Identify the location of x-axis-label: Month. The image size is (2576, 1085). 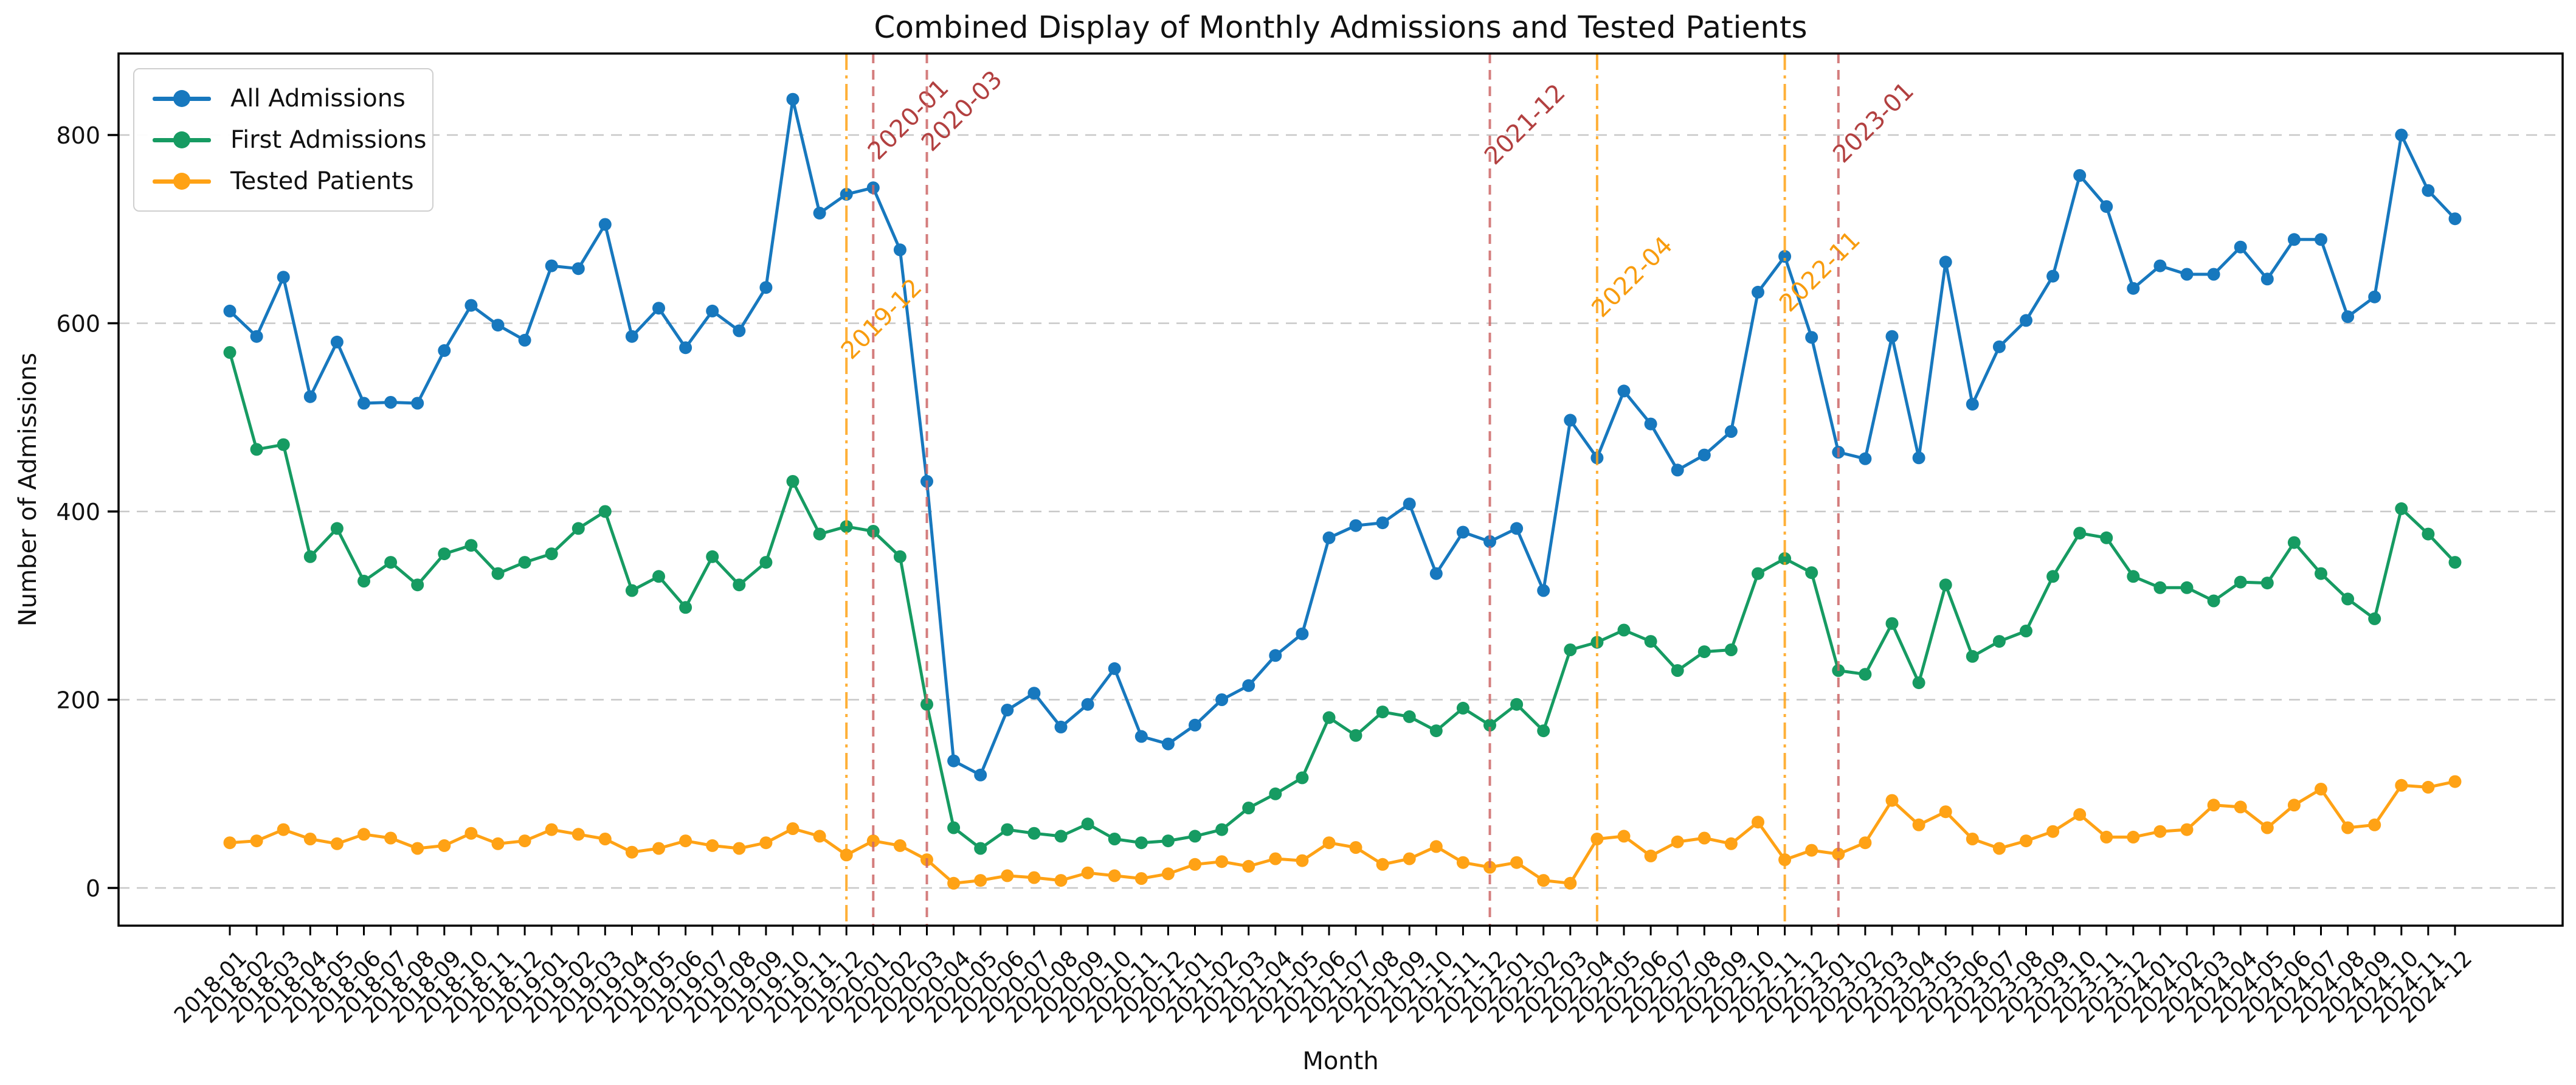
(1340, 1061).